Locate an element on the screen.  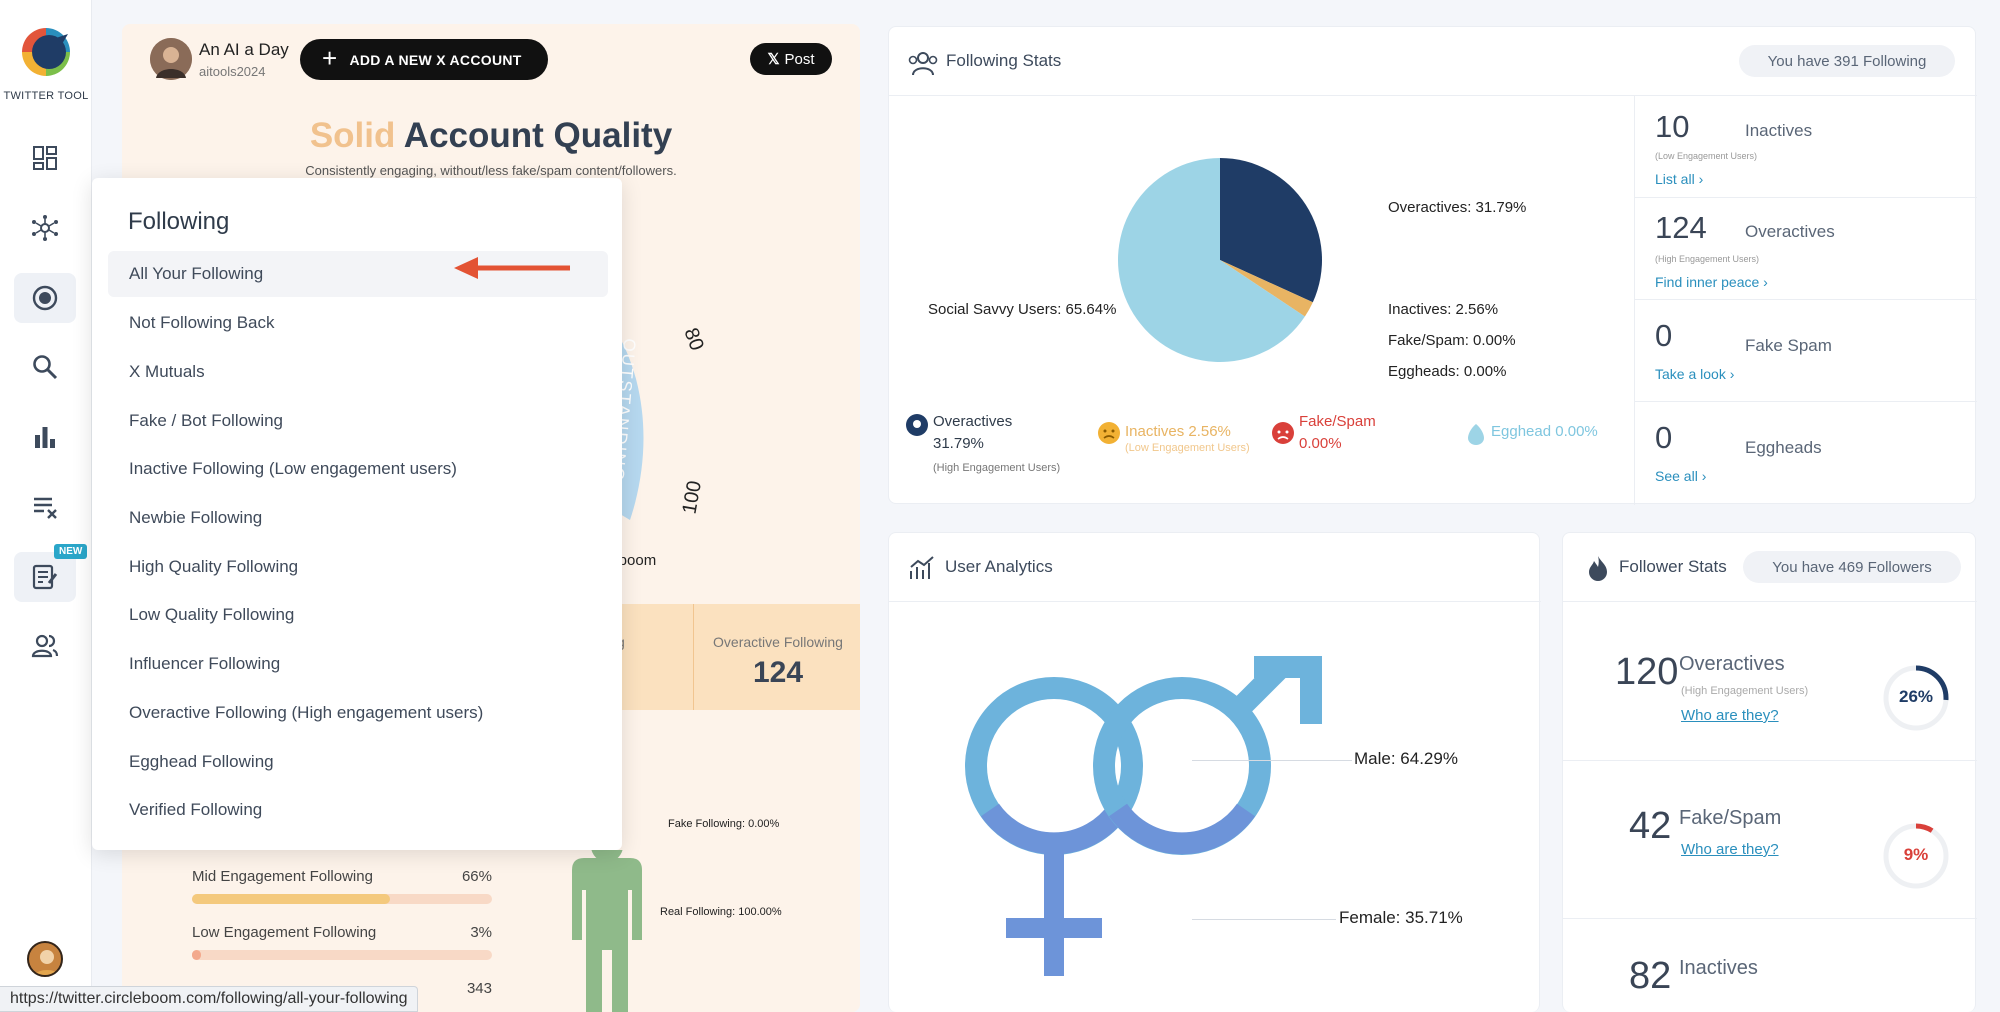
follower-stat-num: 82 is located at coordinates (1650, 976).